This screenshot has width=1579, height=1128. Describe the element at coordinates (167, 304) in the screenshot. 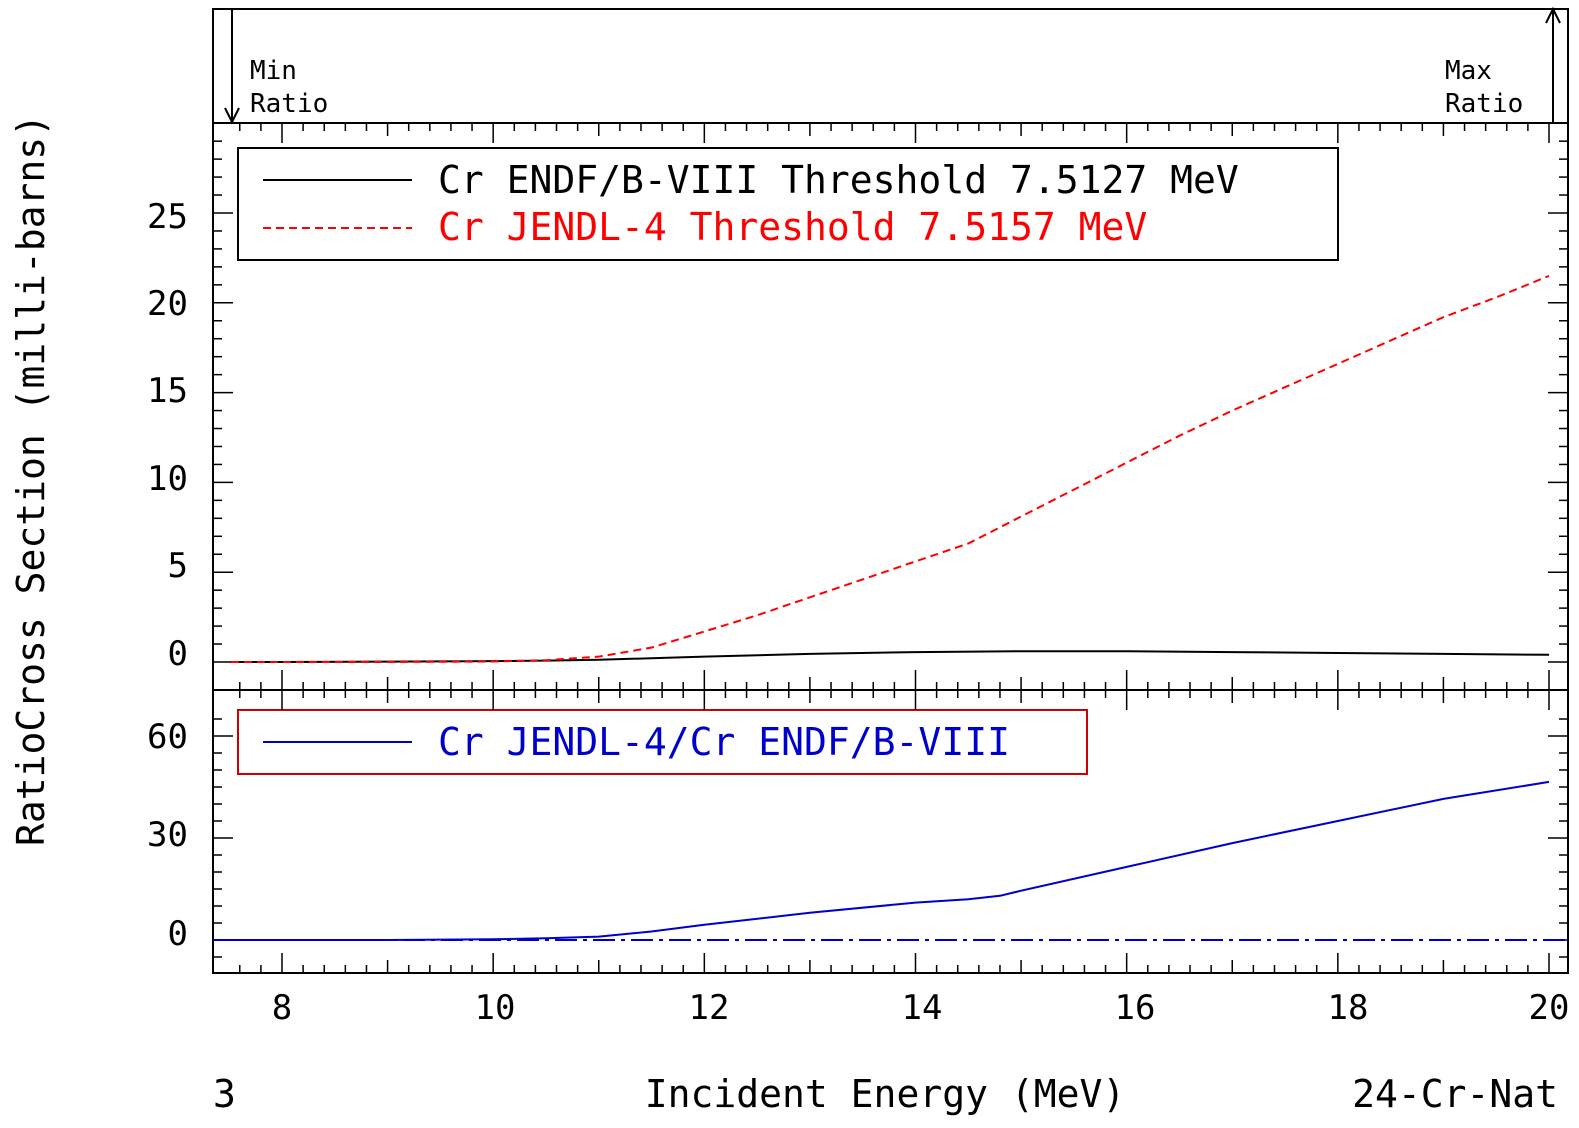

I see `y-tick-label: 20` at that location.